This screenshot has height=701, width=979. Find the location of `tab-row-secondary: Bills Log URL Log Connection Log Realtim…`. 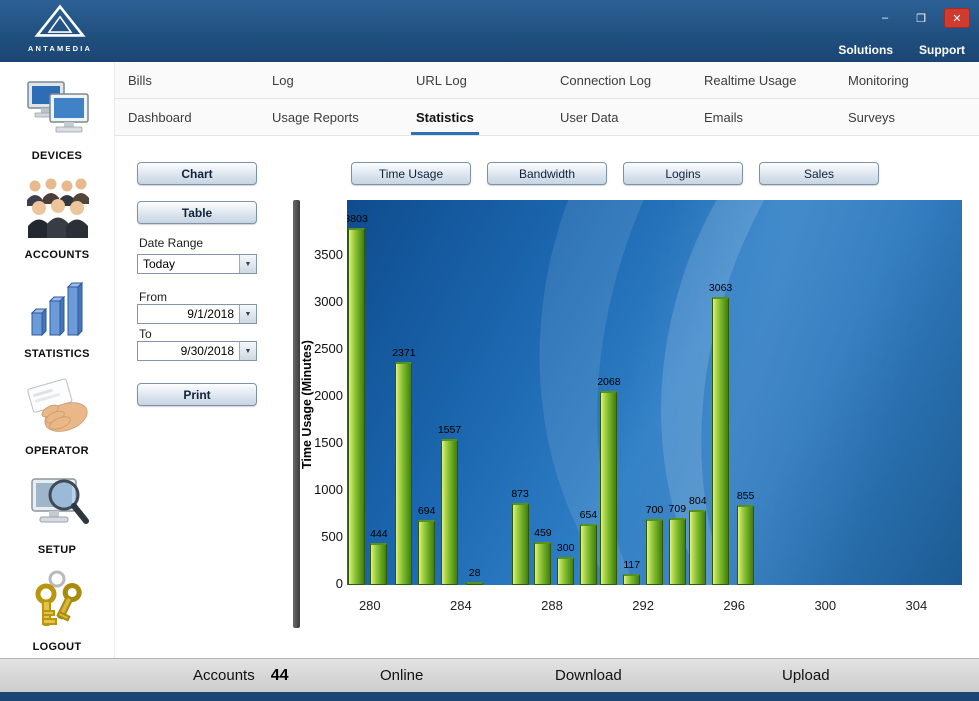

tab-row-secondary: Bills Log URL Log Connection Log Realtim… is located at coordinates (547, 80).